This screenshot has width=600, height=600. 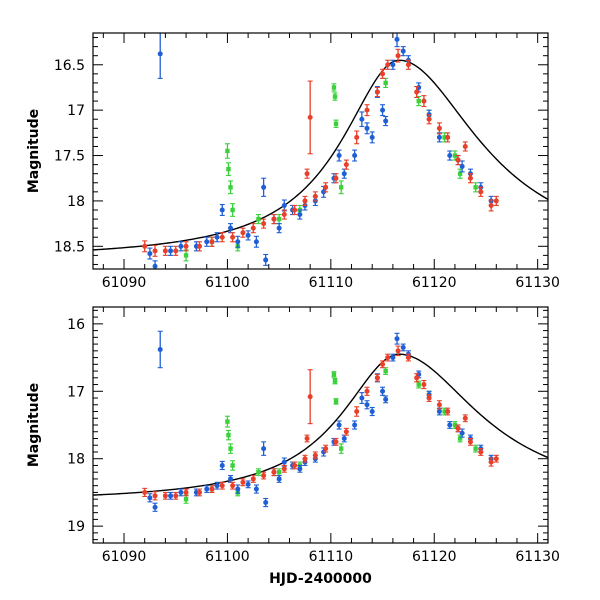 What do you see at coordinates (320, 579) in the screenshot?
I see `x-axis-title: HJD-2400000` at bounding box center [320, 579].